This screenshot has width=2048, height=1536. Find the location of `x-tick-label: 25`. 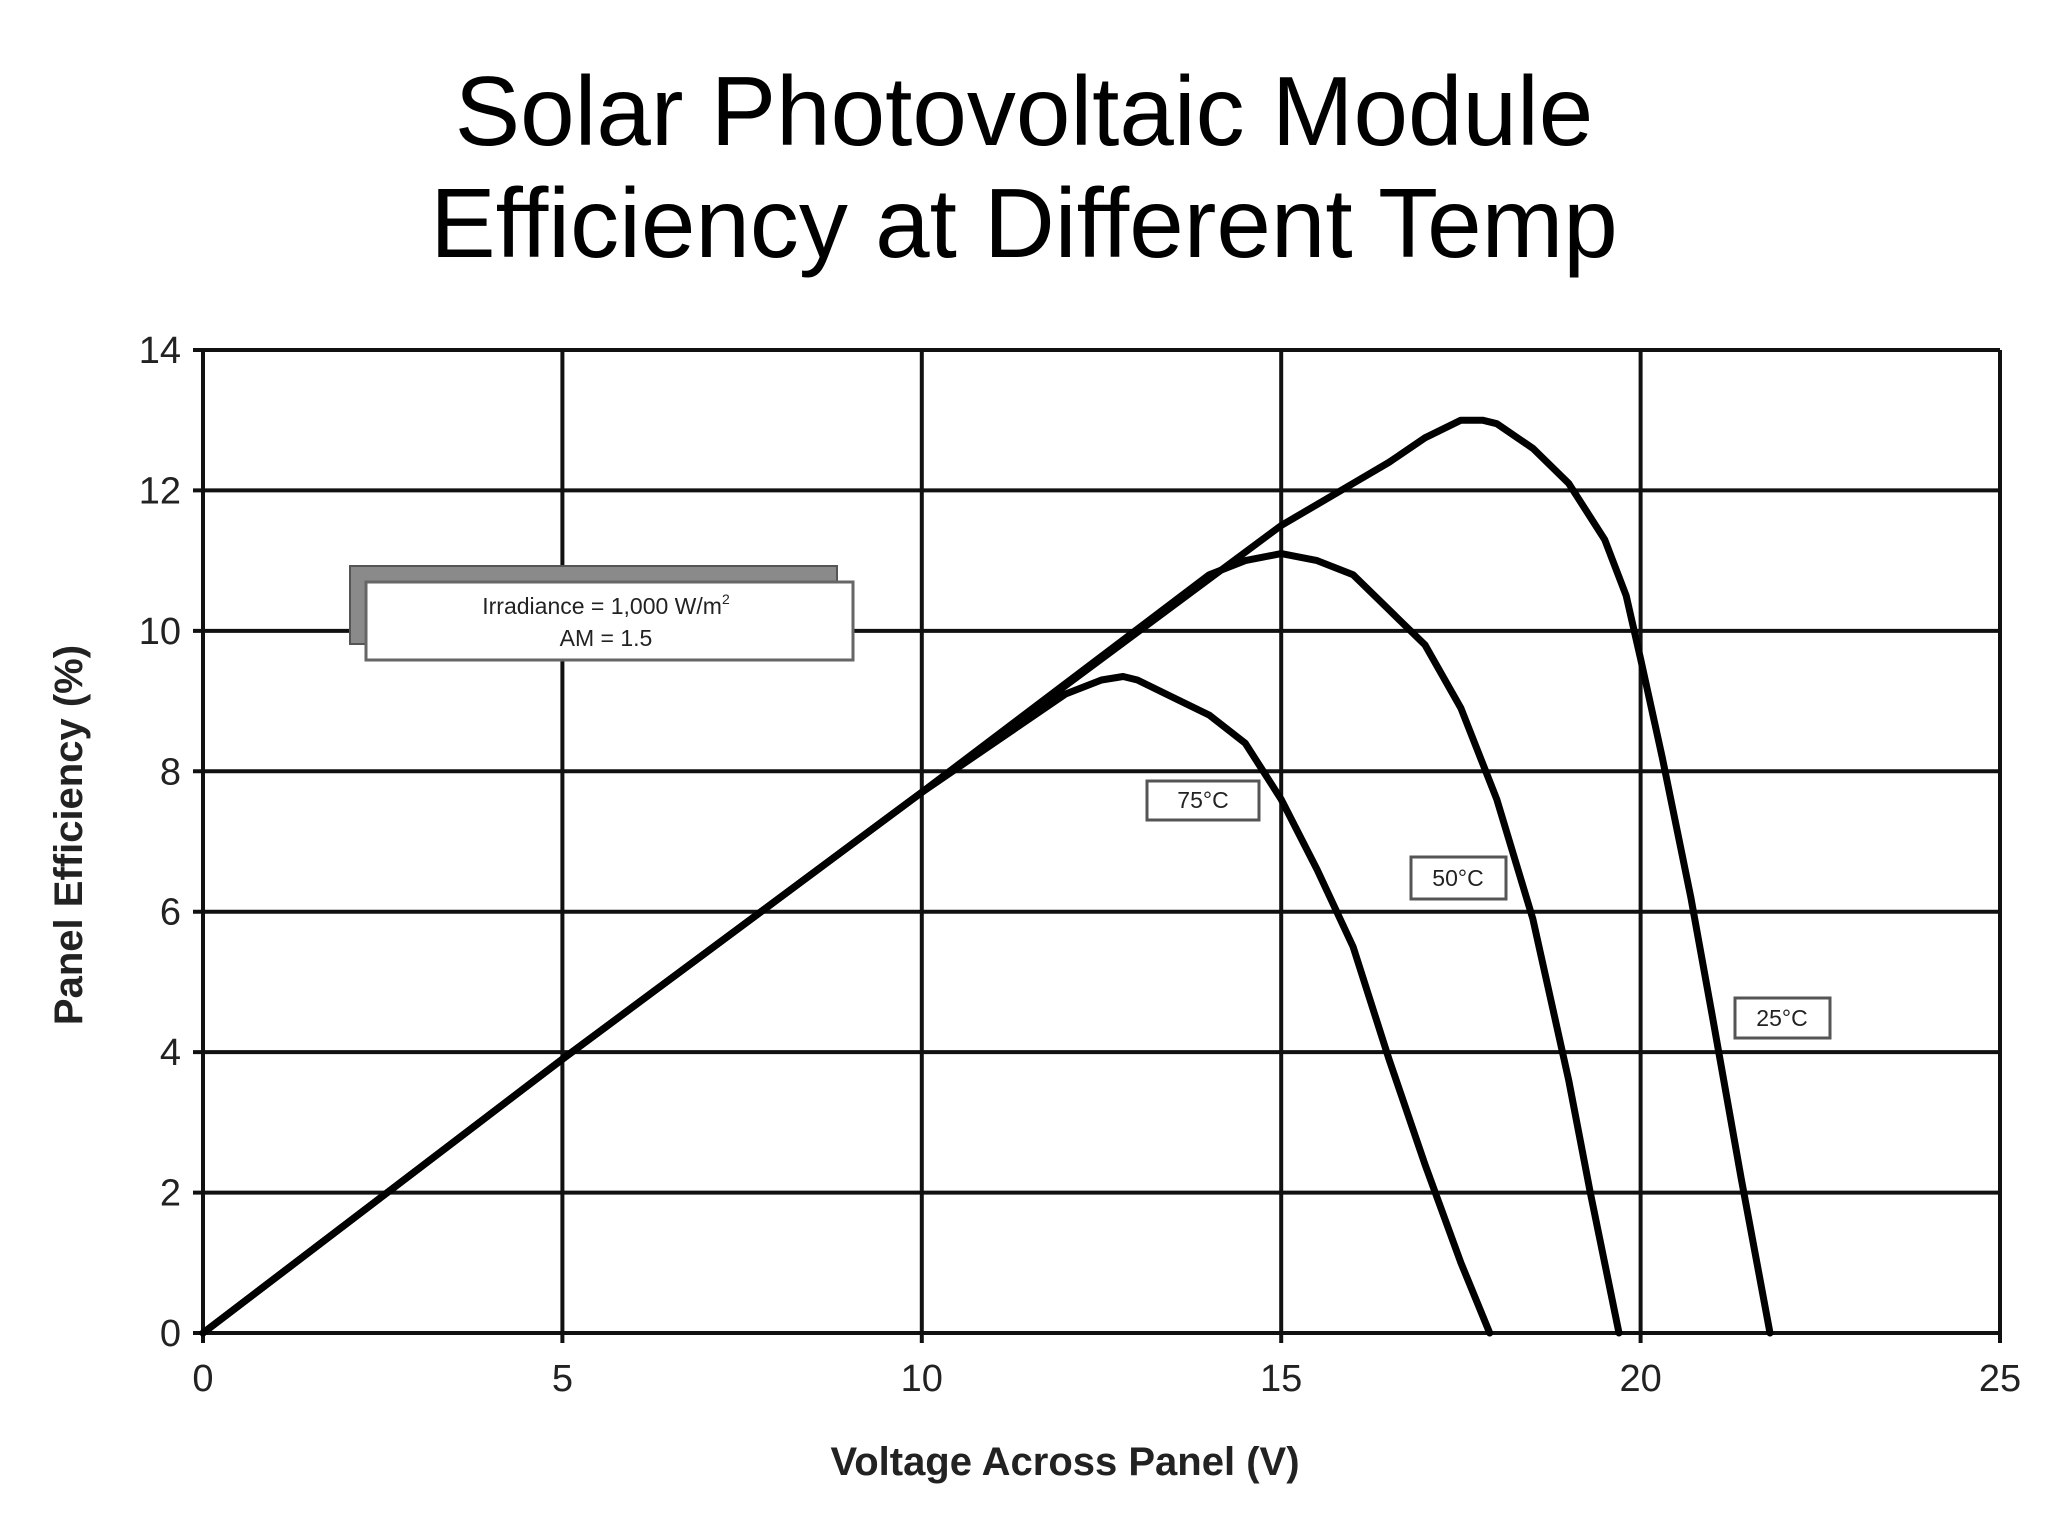

x-tick-label: 25 is located at coordinates (2000, 1379).